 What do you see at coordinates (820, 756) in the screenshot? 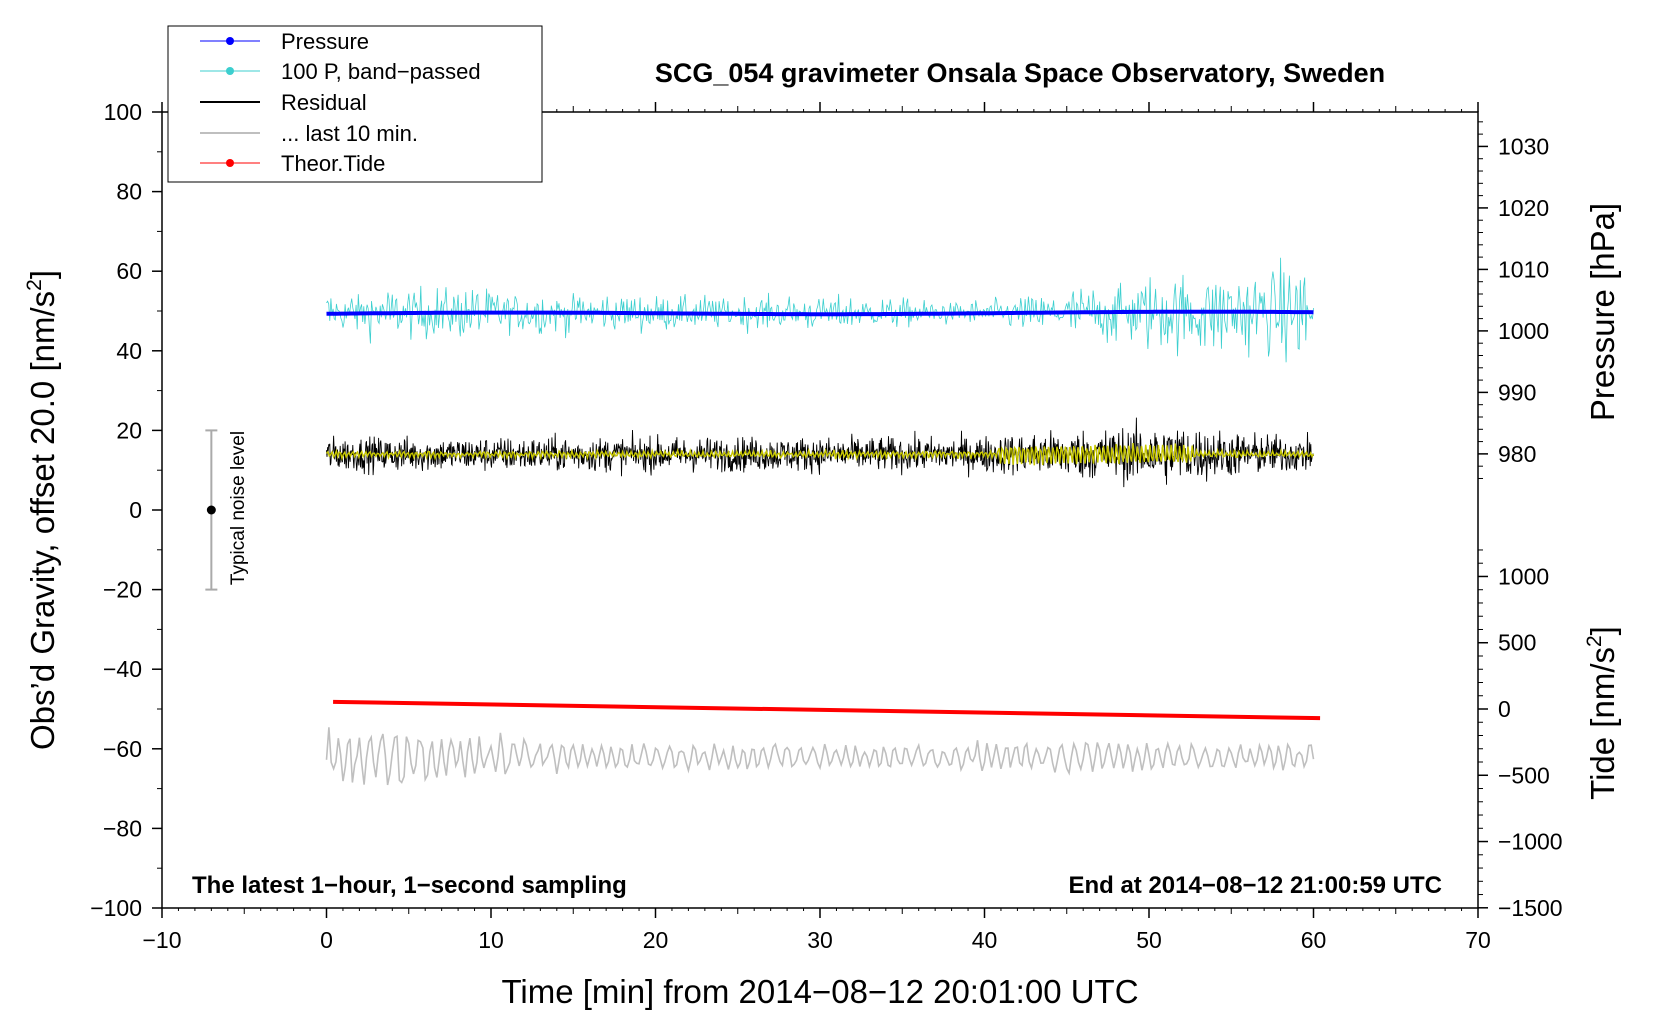
I see `series-last-10-min` at bounding box center [820, 756].